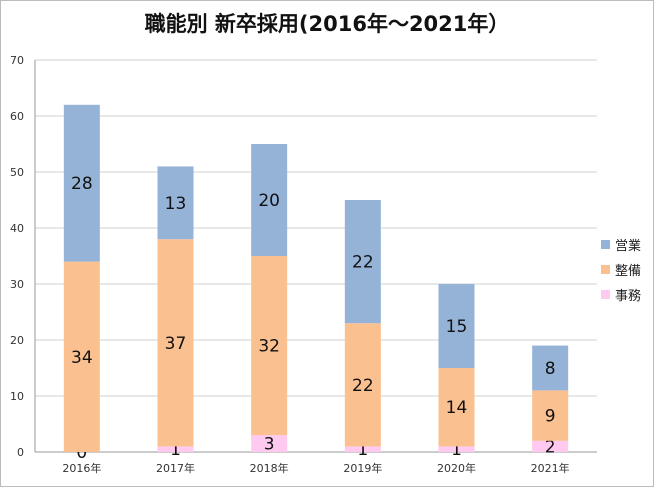 The image size is (654, 487). I want to click on bar-事務-2018年, so click(269, 443).